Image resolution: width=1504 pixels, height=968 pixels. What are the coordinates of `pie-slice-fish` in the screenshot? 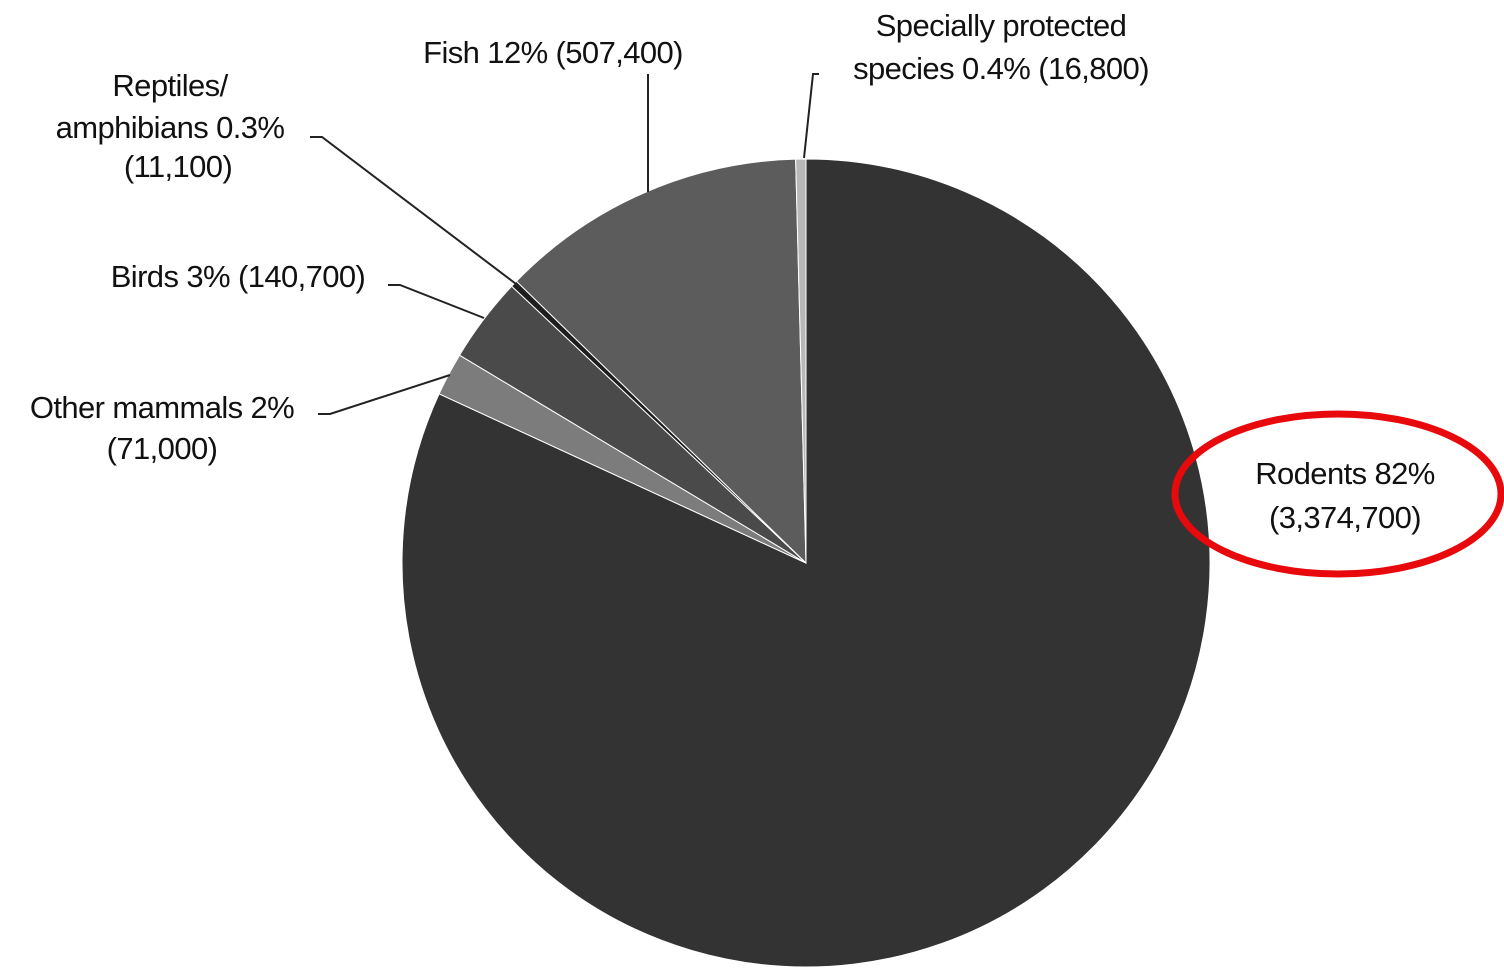 It's located at (661, 361).